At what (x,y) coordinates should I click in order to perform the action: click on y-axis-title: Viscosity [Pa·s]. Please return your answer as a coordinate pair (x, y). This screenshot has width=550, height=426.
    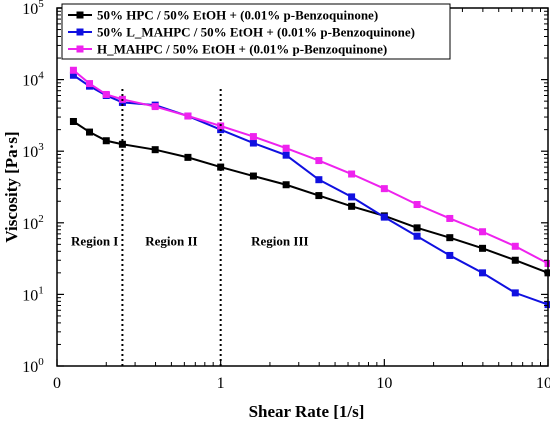
    Looking at the image, I should click on (11, 186).